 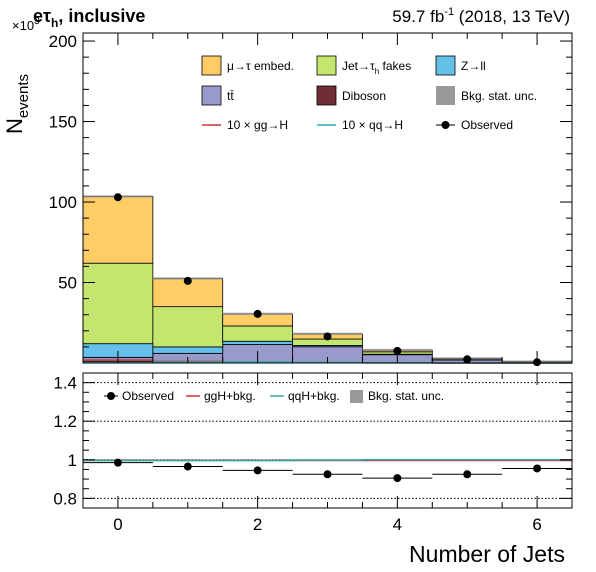 I want to click on ratio-qqh-line, so click(x=327, y=460).